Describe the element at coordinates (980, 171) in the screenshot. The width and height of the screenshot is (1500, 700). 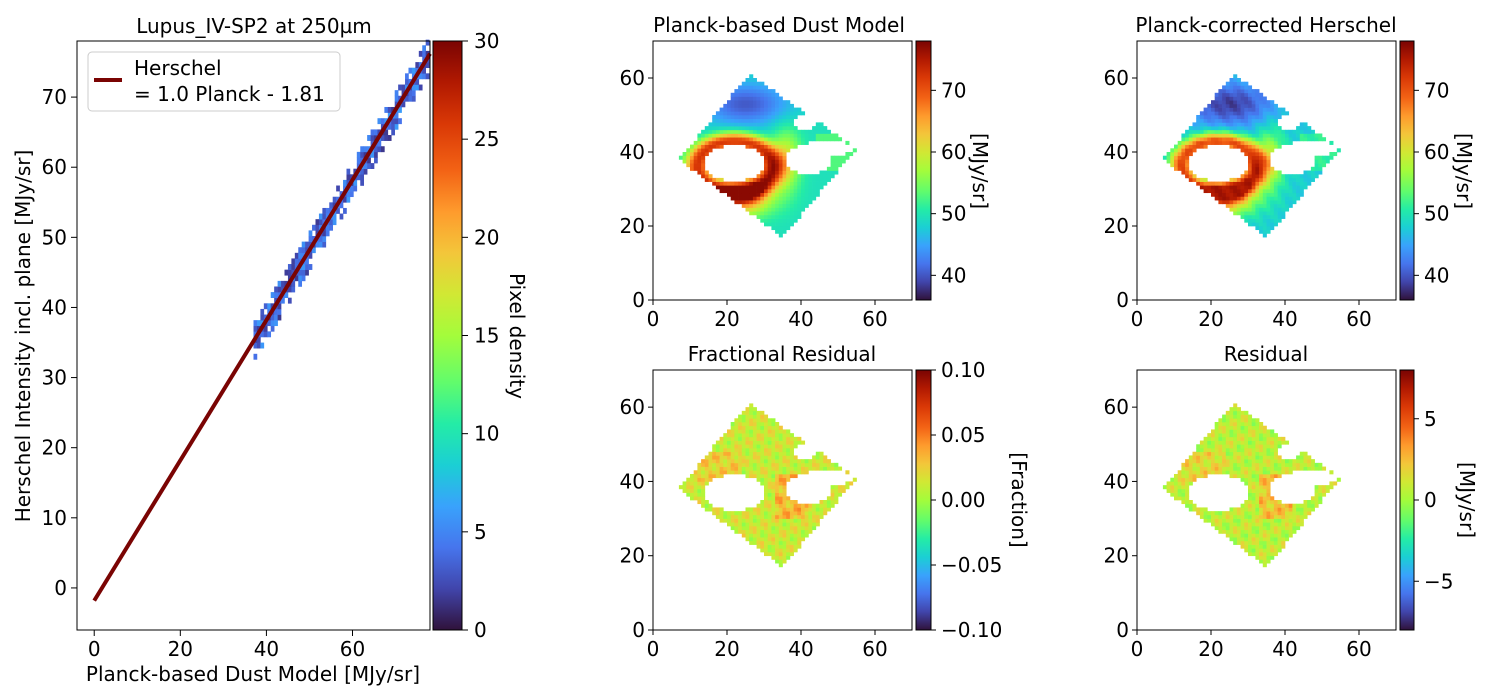
I see `planck-dust-model-colorbar-label: [MJy/sr]` at that location.